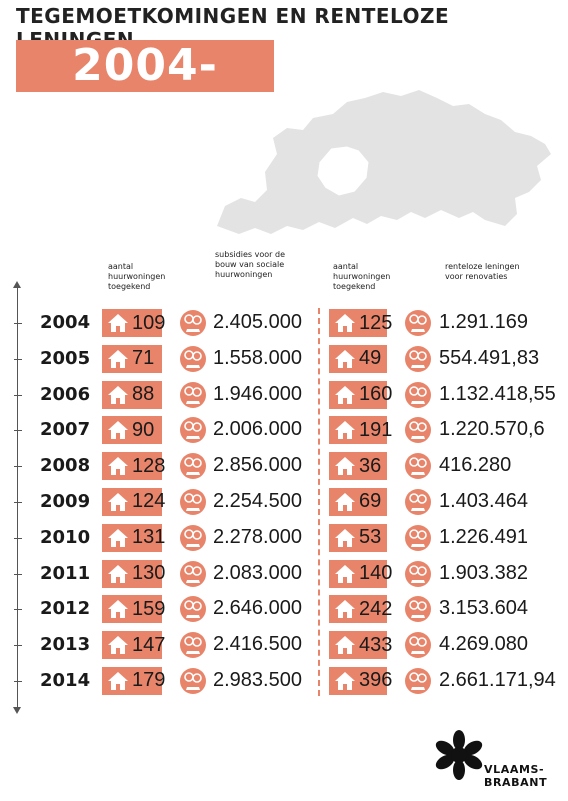  I want to click on table-row: 2012 159 2.646.000 242 3.153.604, so click(284, 610).